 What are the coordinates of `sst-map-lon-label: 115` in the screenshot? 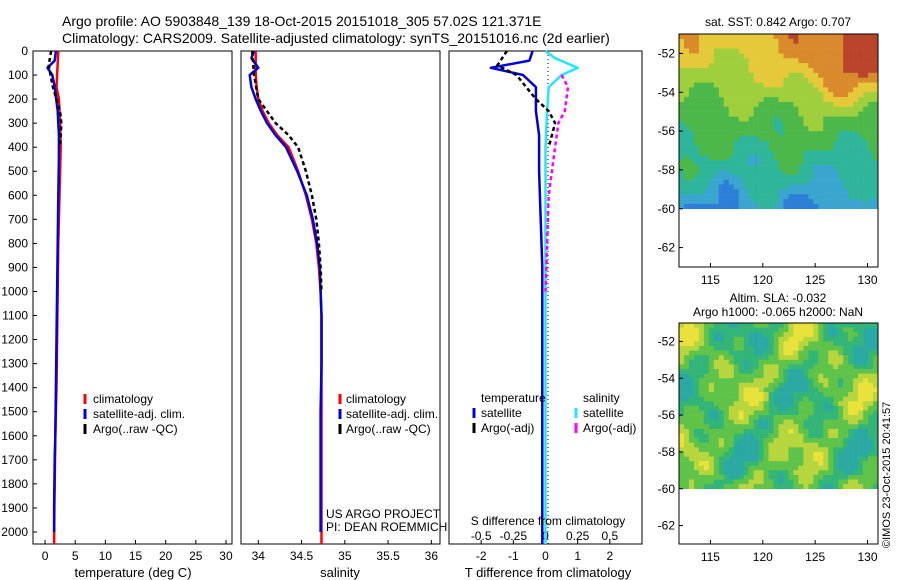 It's located at (710, 280).